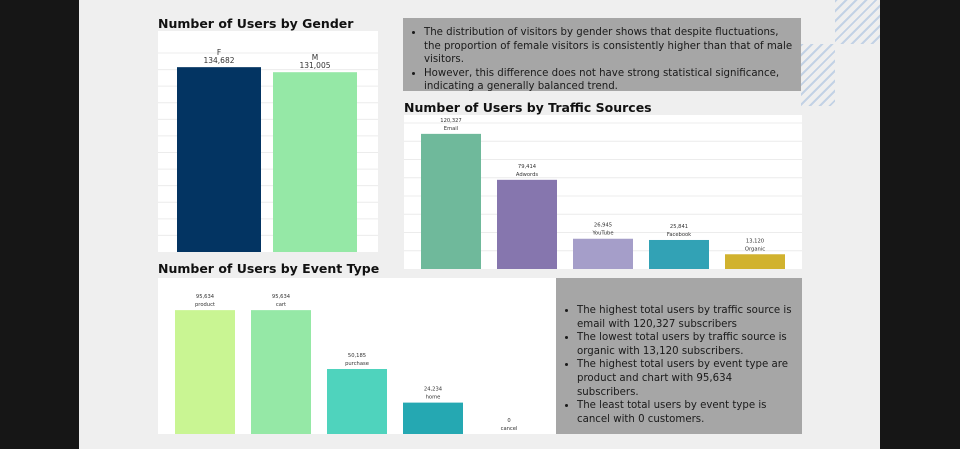 The image size is (960, 449). Describe the element at coordinates (205, 305) in the screenshot. I see `category-label: product` at that location.